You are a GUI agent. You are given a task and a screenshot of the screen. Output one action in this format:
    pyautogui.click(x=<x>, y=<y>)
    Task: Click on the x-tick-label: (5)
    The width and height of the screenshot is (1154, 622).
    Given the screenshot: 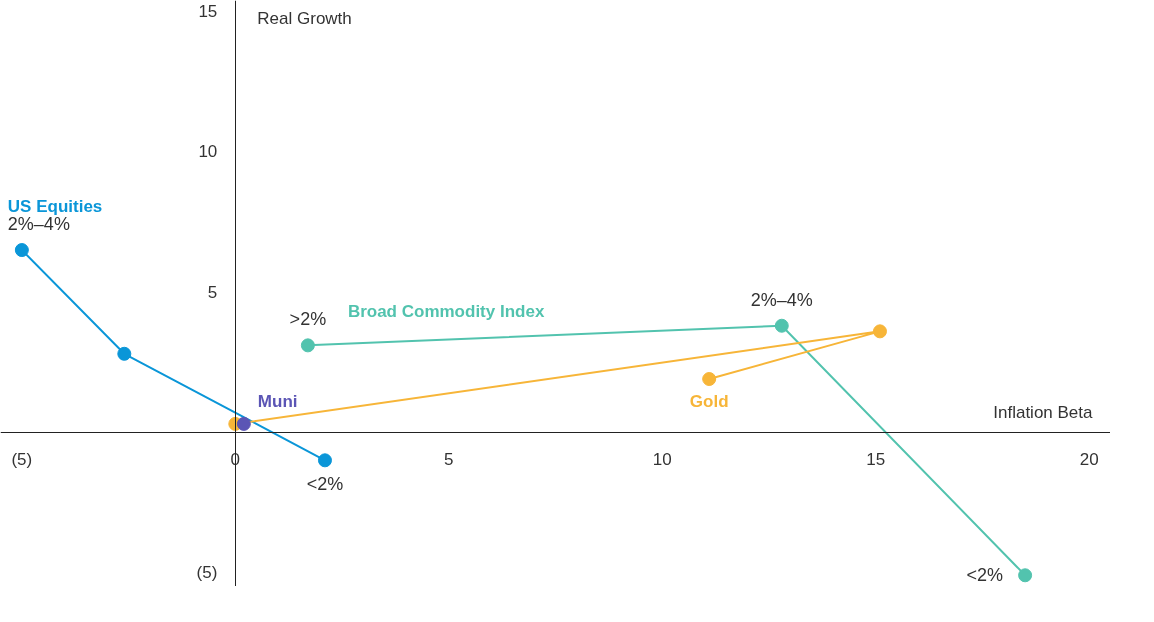 What is the action you would take?
    pyautogui.click(x=22, y=460)
    